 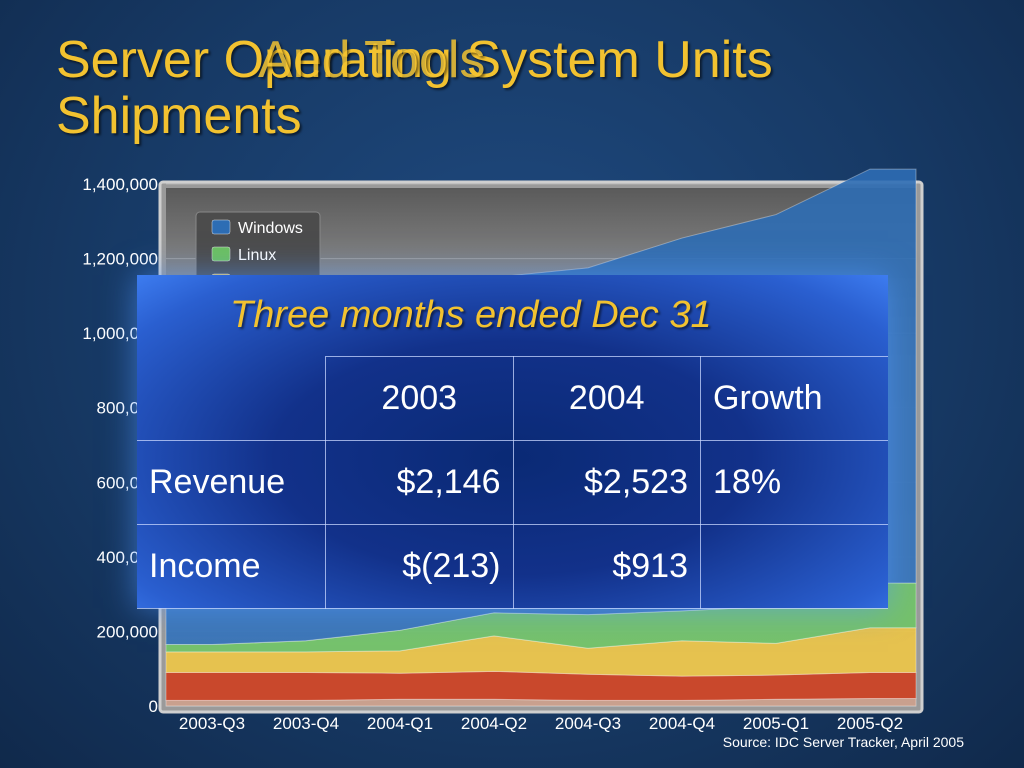 I want to click on x-tick-label: 2004-Q4, so click(x=682, y=723).